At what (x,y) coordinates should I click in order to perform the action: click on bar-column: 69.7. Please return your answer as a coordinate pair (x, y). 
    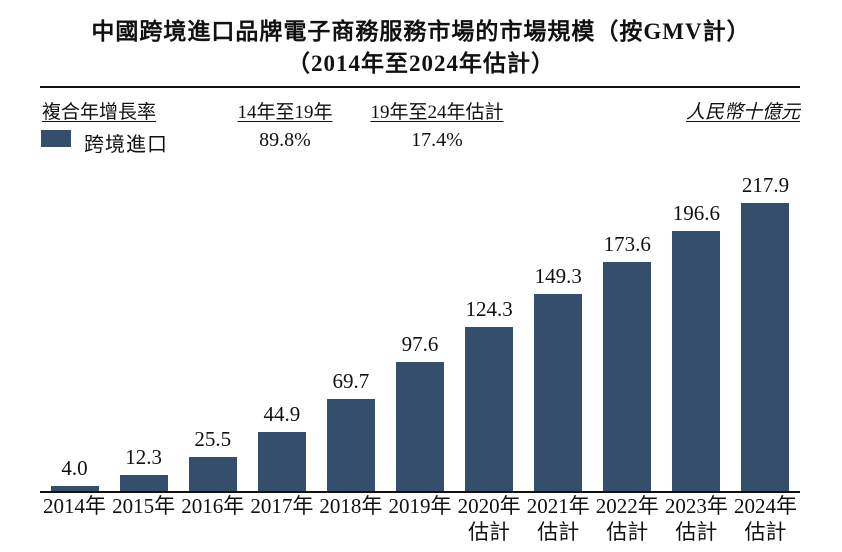
    Looking at the image, I should click on (350, 430).